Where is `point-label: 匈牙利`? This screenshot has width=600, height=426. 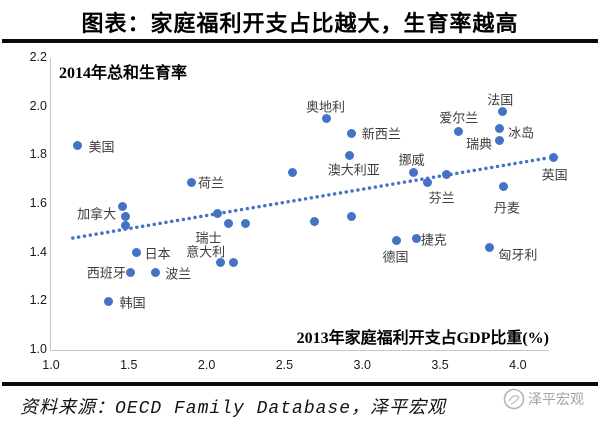 point-label: 匈牙利 is located at coordinates (518, 255).